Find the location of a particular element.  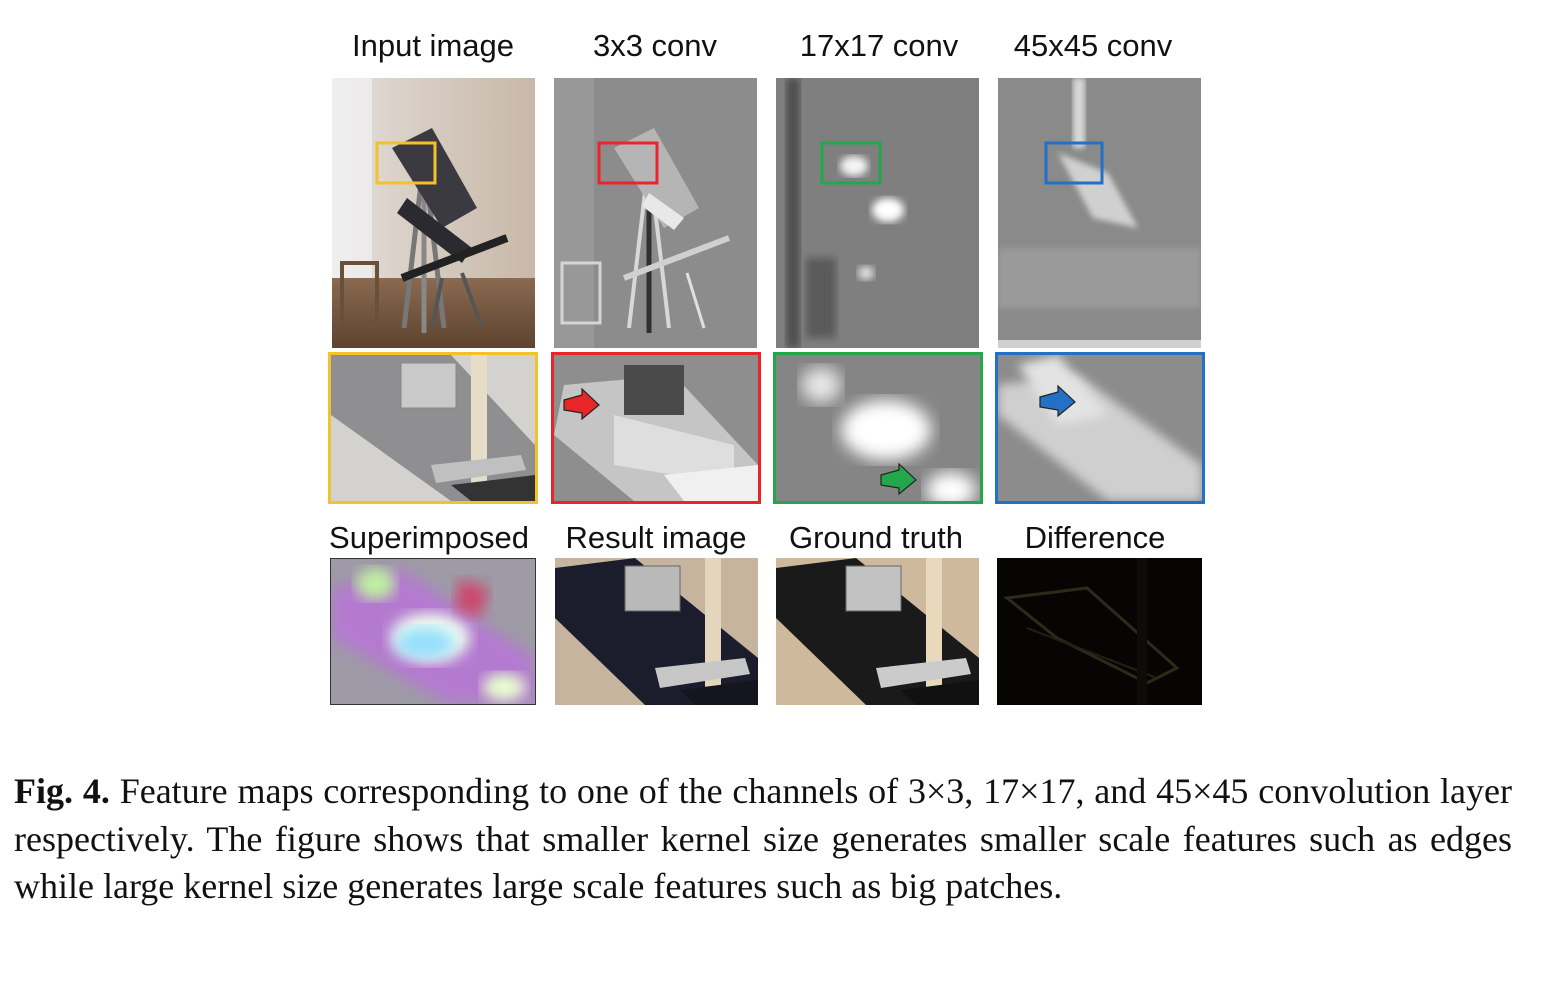

conv3-highlight-box is located at coordinates (628, 163).